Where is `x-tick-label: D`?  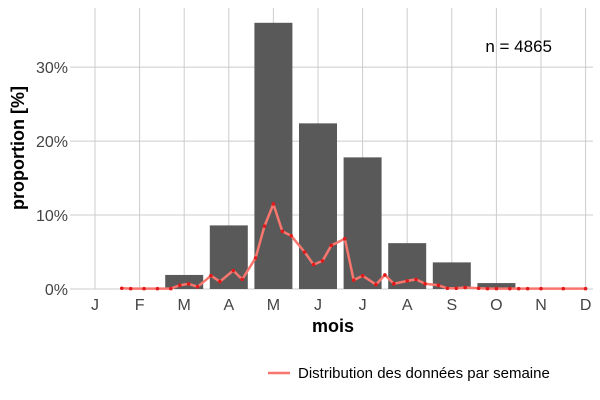
x-tick-label: D is located at coordinates (586, 305).